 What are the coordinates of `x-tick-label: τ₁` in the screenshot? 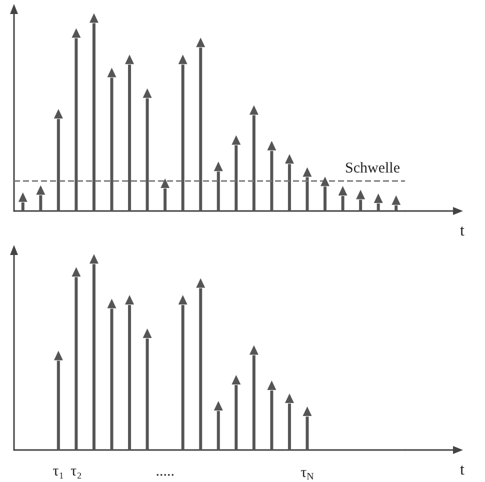 It's located at (58, 472).